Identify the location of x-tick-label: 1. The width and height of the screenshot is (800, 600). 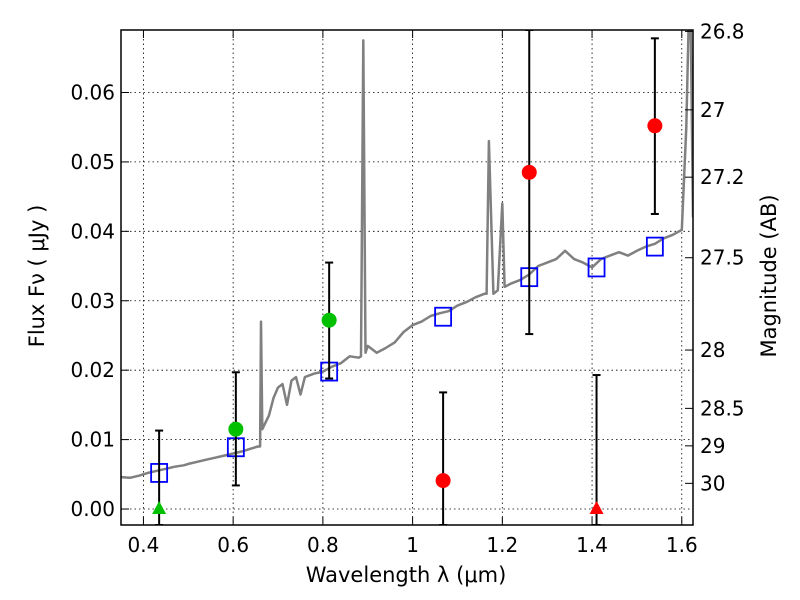
(412, 545).